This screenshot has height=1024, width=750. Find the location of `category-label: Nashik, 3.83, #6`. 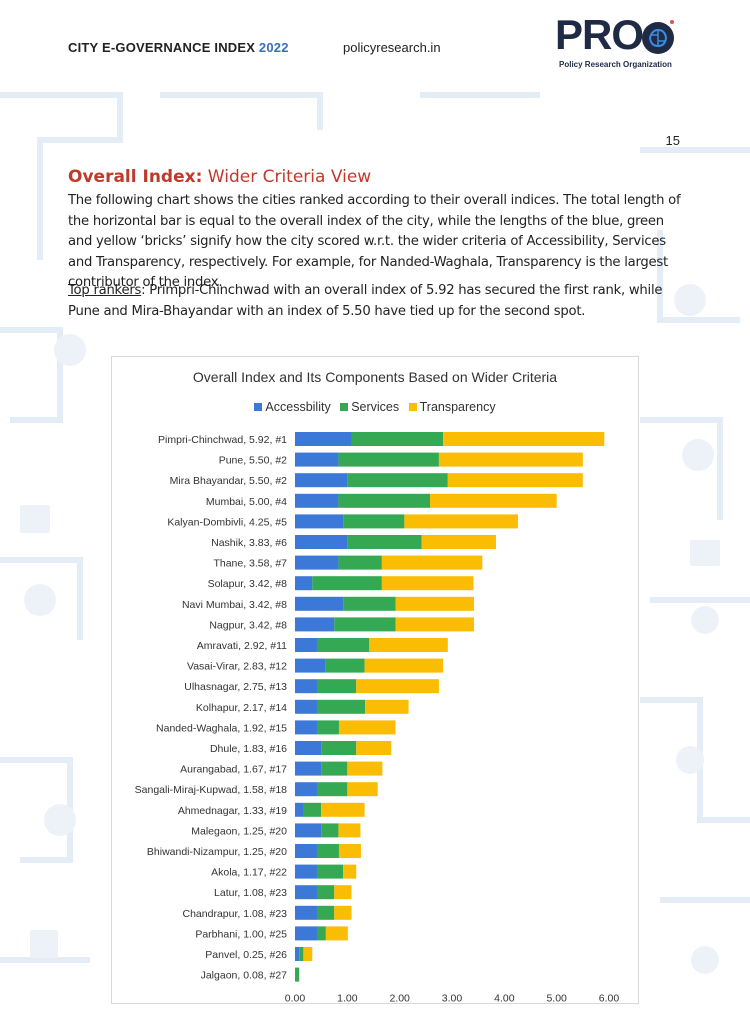

category-label: Nashik, 3.83, #6 is located at coordinates (249, 543).